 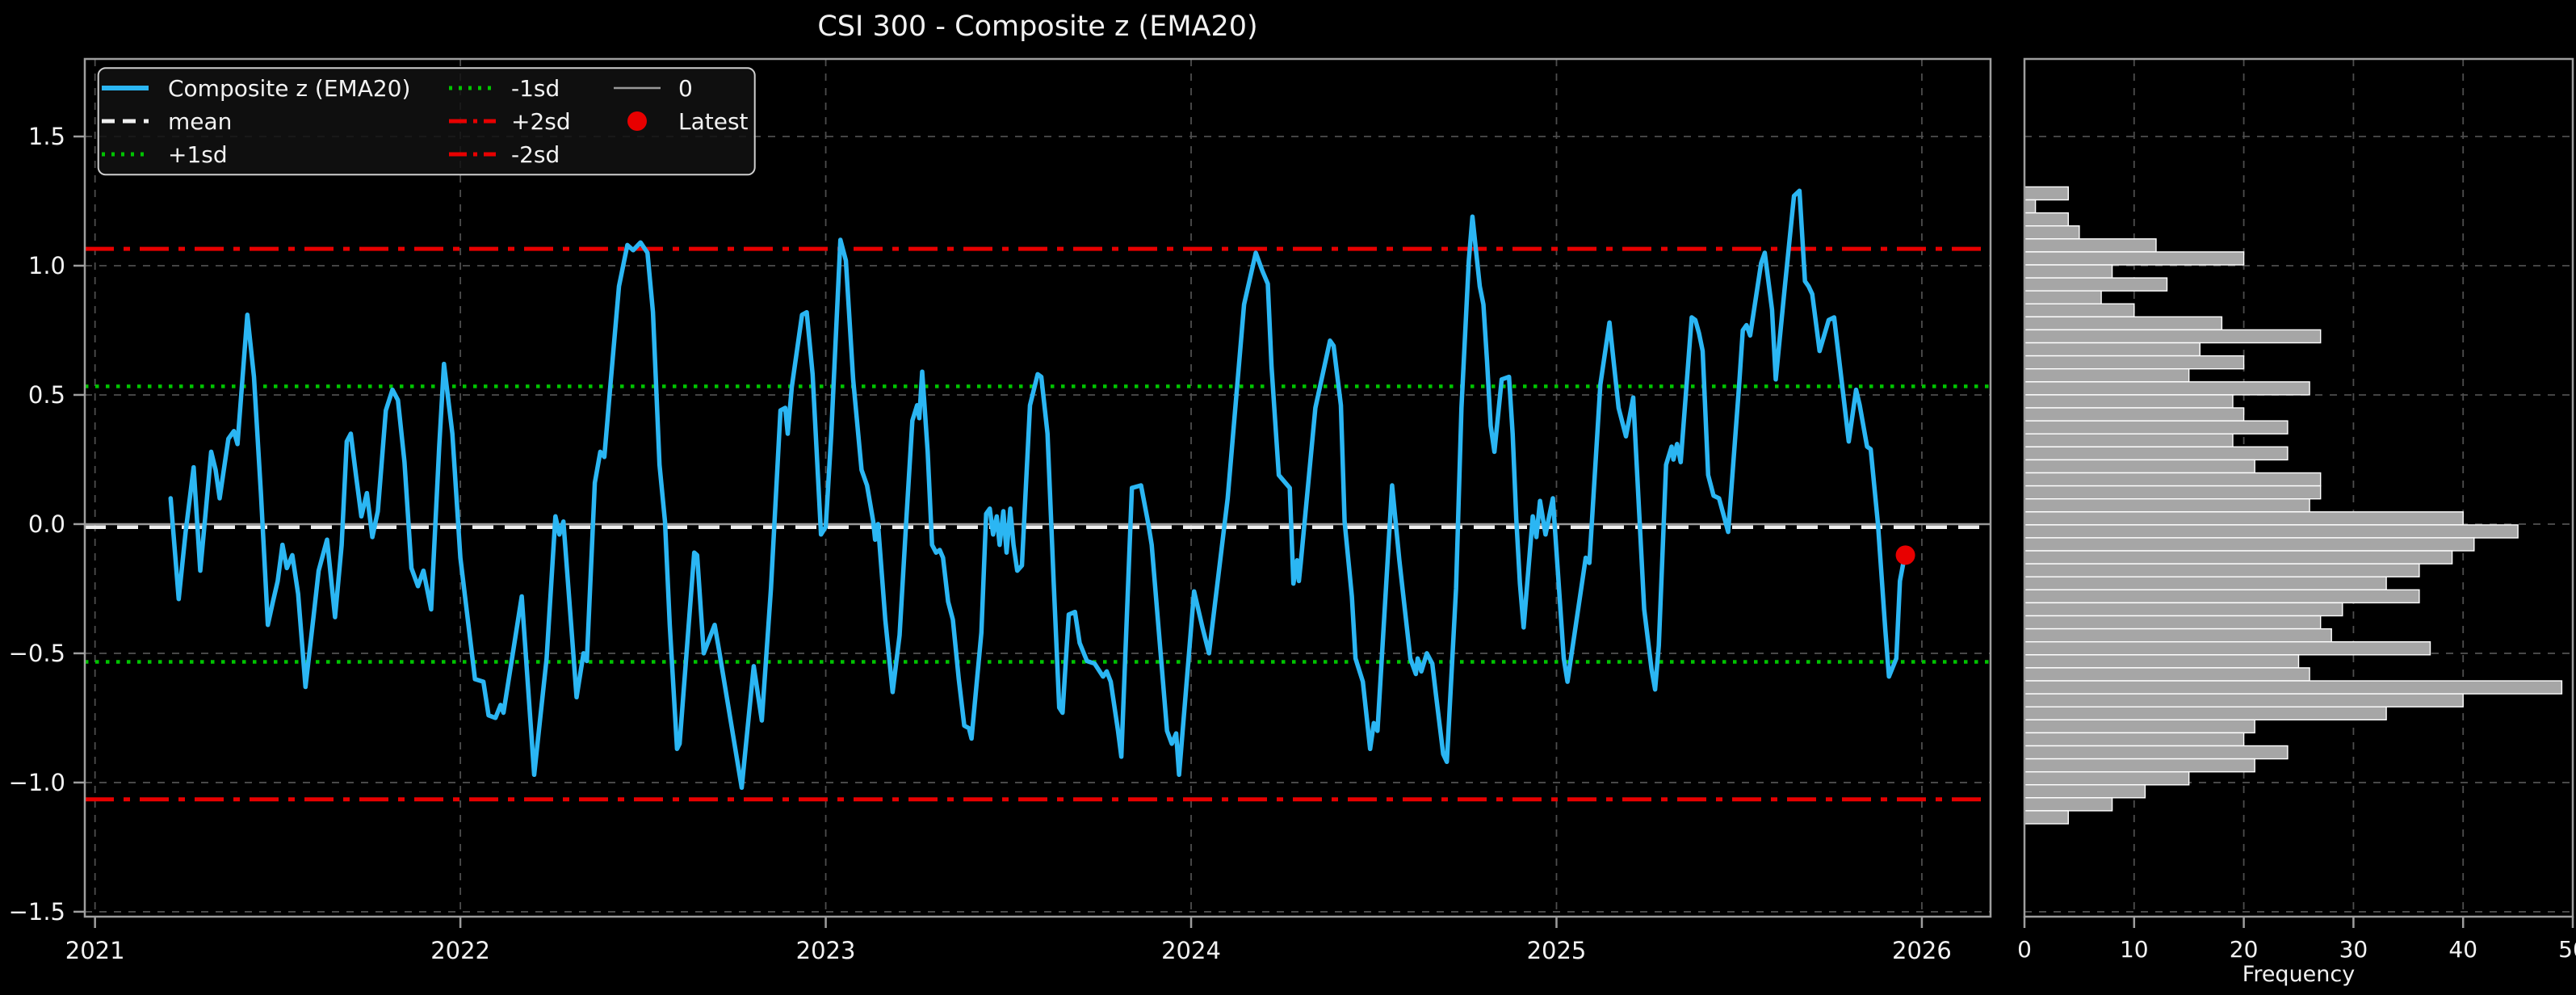 I want to click on x-tick-label: 2023, so click(x=826, y=951).